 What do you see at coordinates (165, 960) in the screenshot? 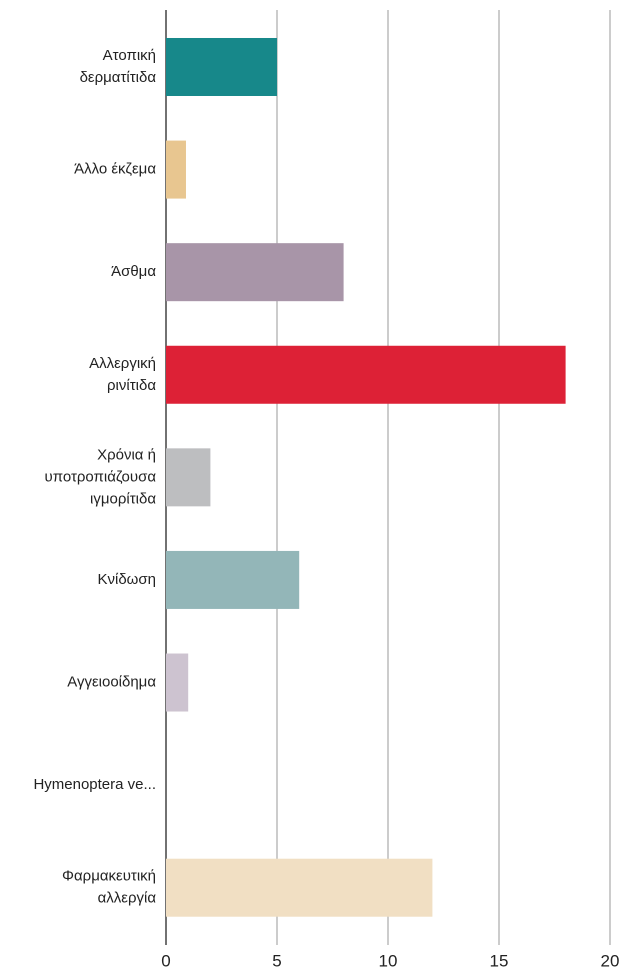
I see `x-tick-label: 0` at bounding box center [165, 960].